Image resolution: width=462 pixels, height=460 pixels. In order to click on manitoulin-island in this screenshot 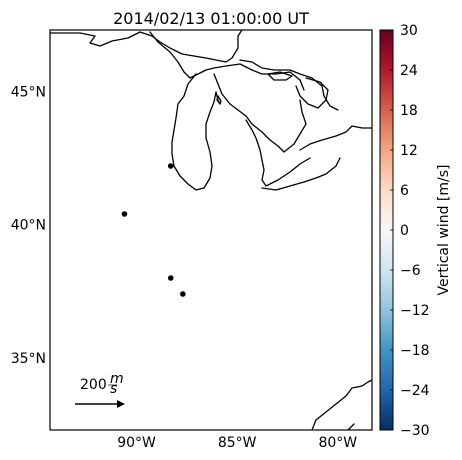, I will do `click(280, 76)`.